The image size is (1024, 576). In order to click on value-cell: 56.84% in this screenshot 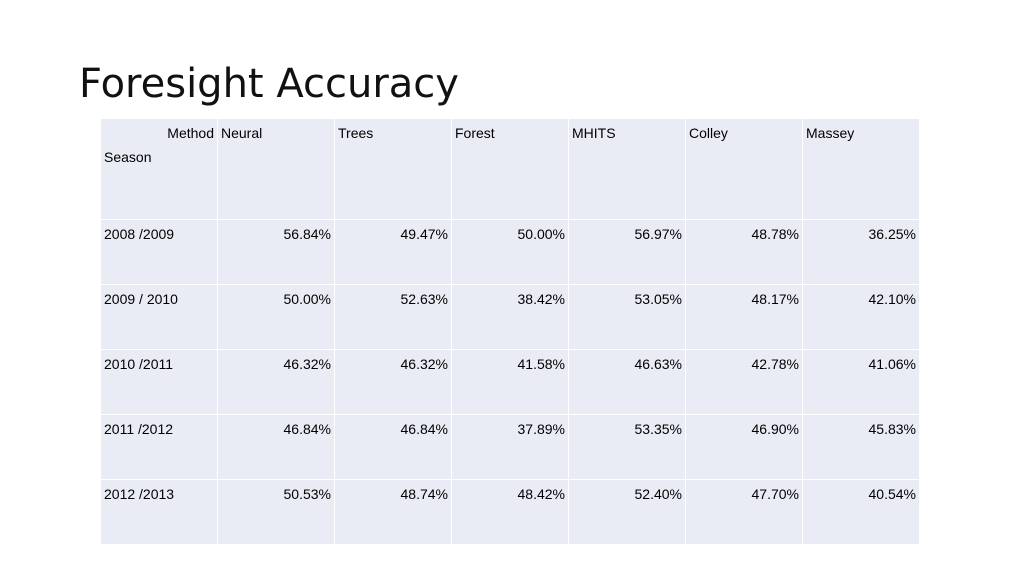, I will do `click(276, 252)`.